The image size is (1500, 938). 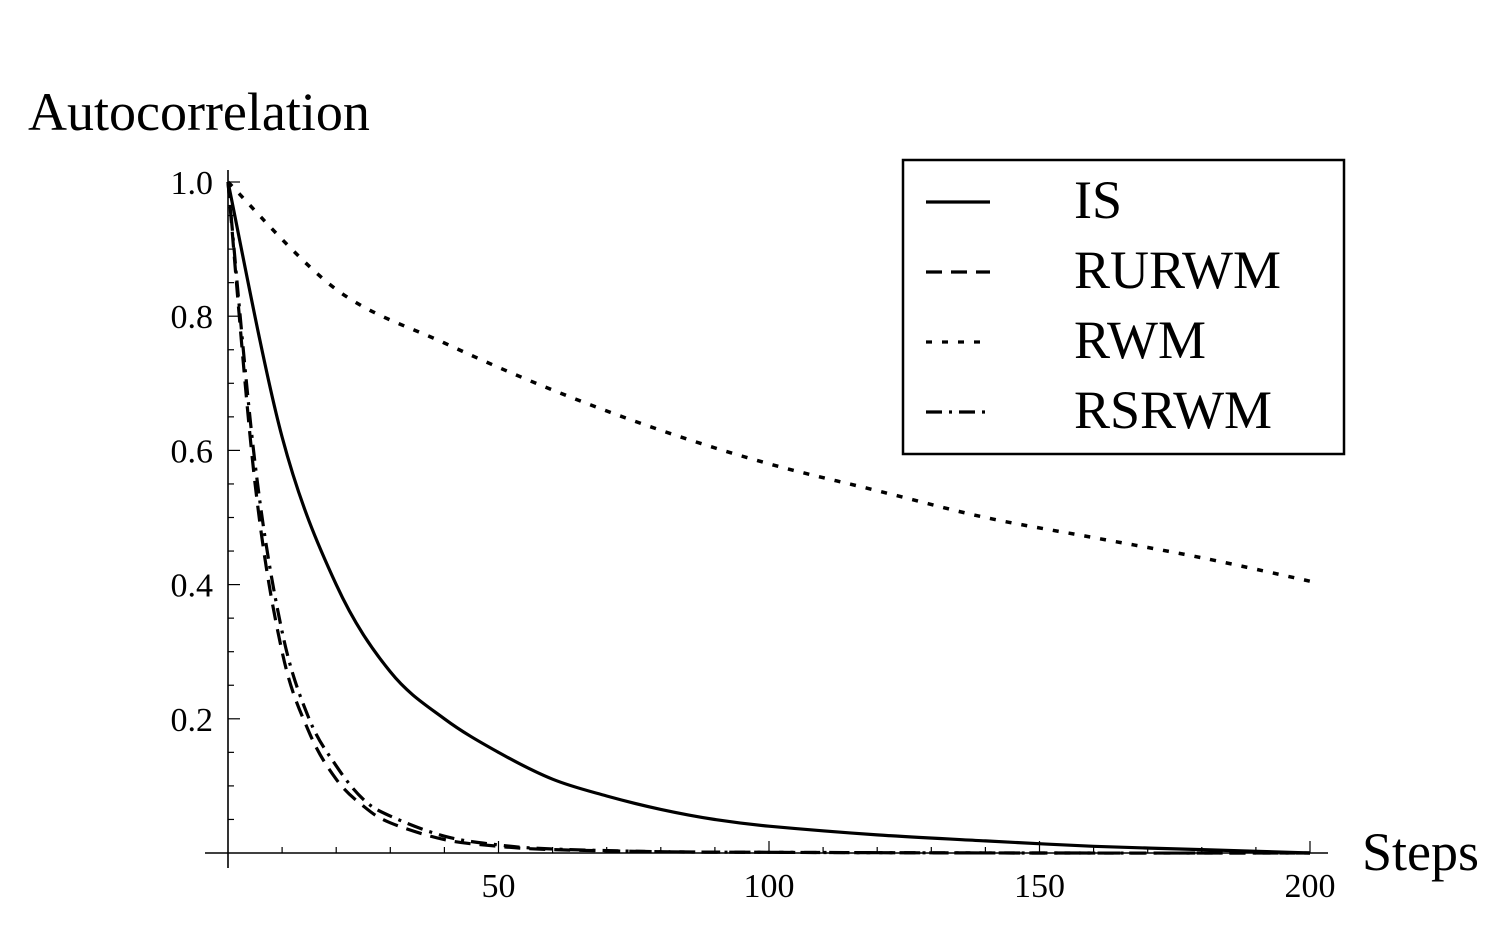 I want to click on legend-label: RURWM, so click(x=1177, y=270).